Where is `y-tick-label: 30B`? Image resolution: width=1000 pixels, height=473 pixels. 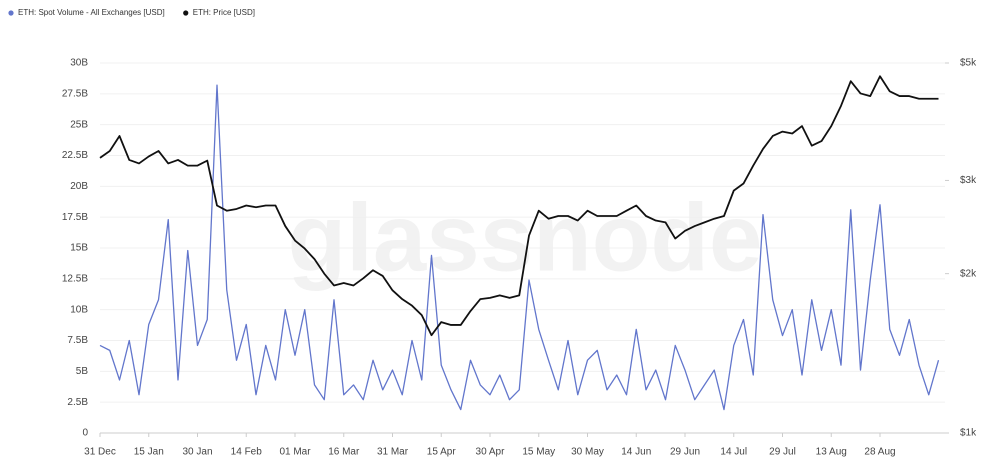 y-tick-label: 30B is located at coordinates (79, 63).